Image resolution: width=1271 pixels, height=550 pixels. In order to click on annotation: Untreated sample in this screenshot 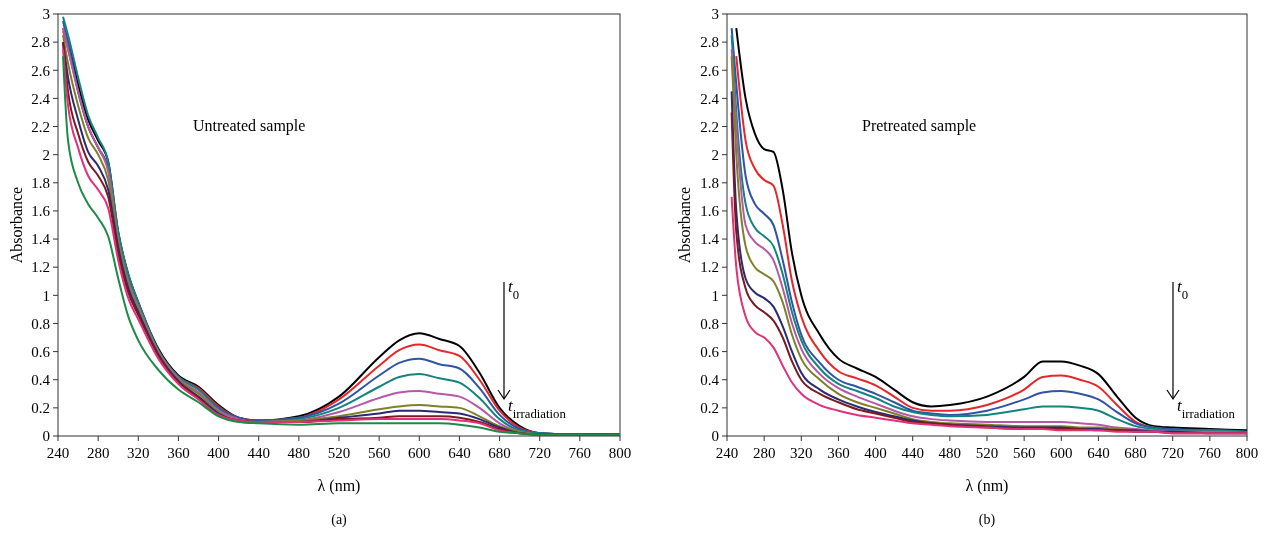, I will do `click(249, 126)`.